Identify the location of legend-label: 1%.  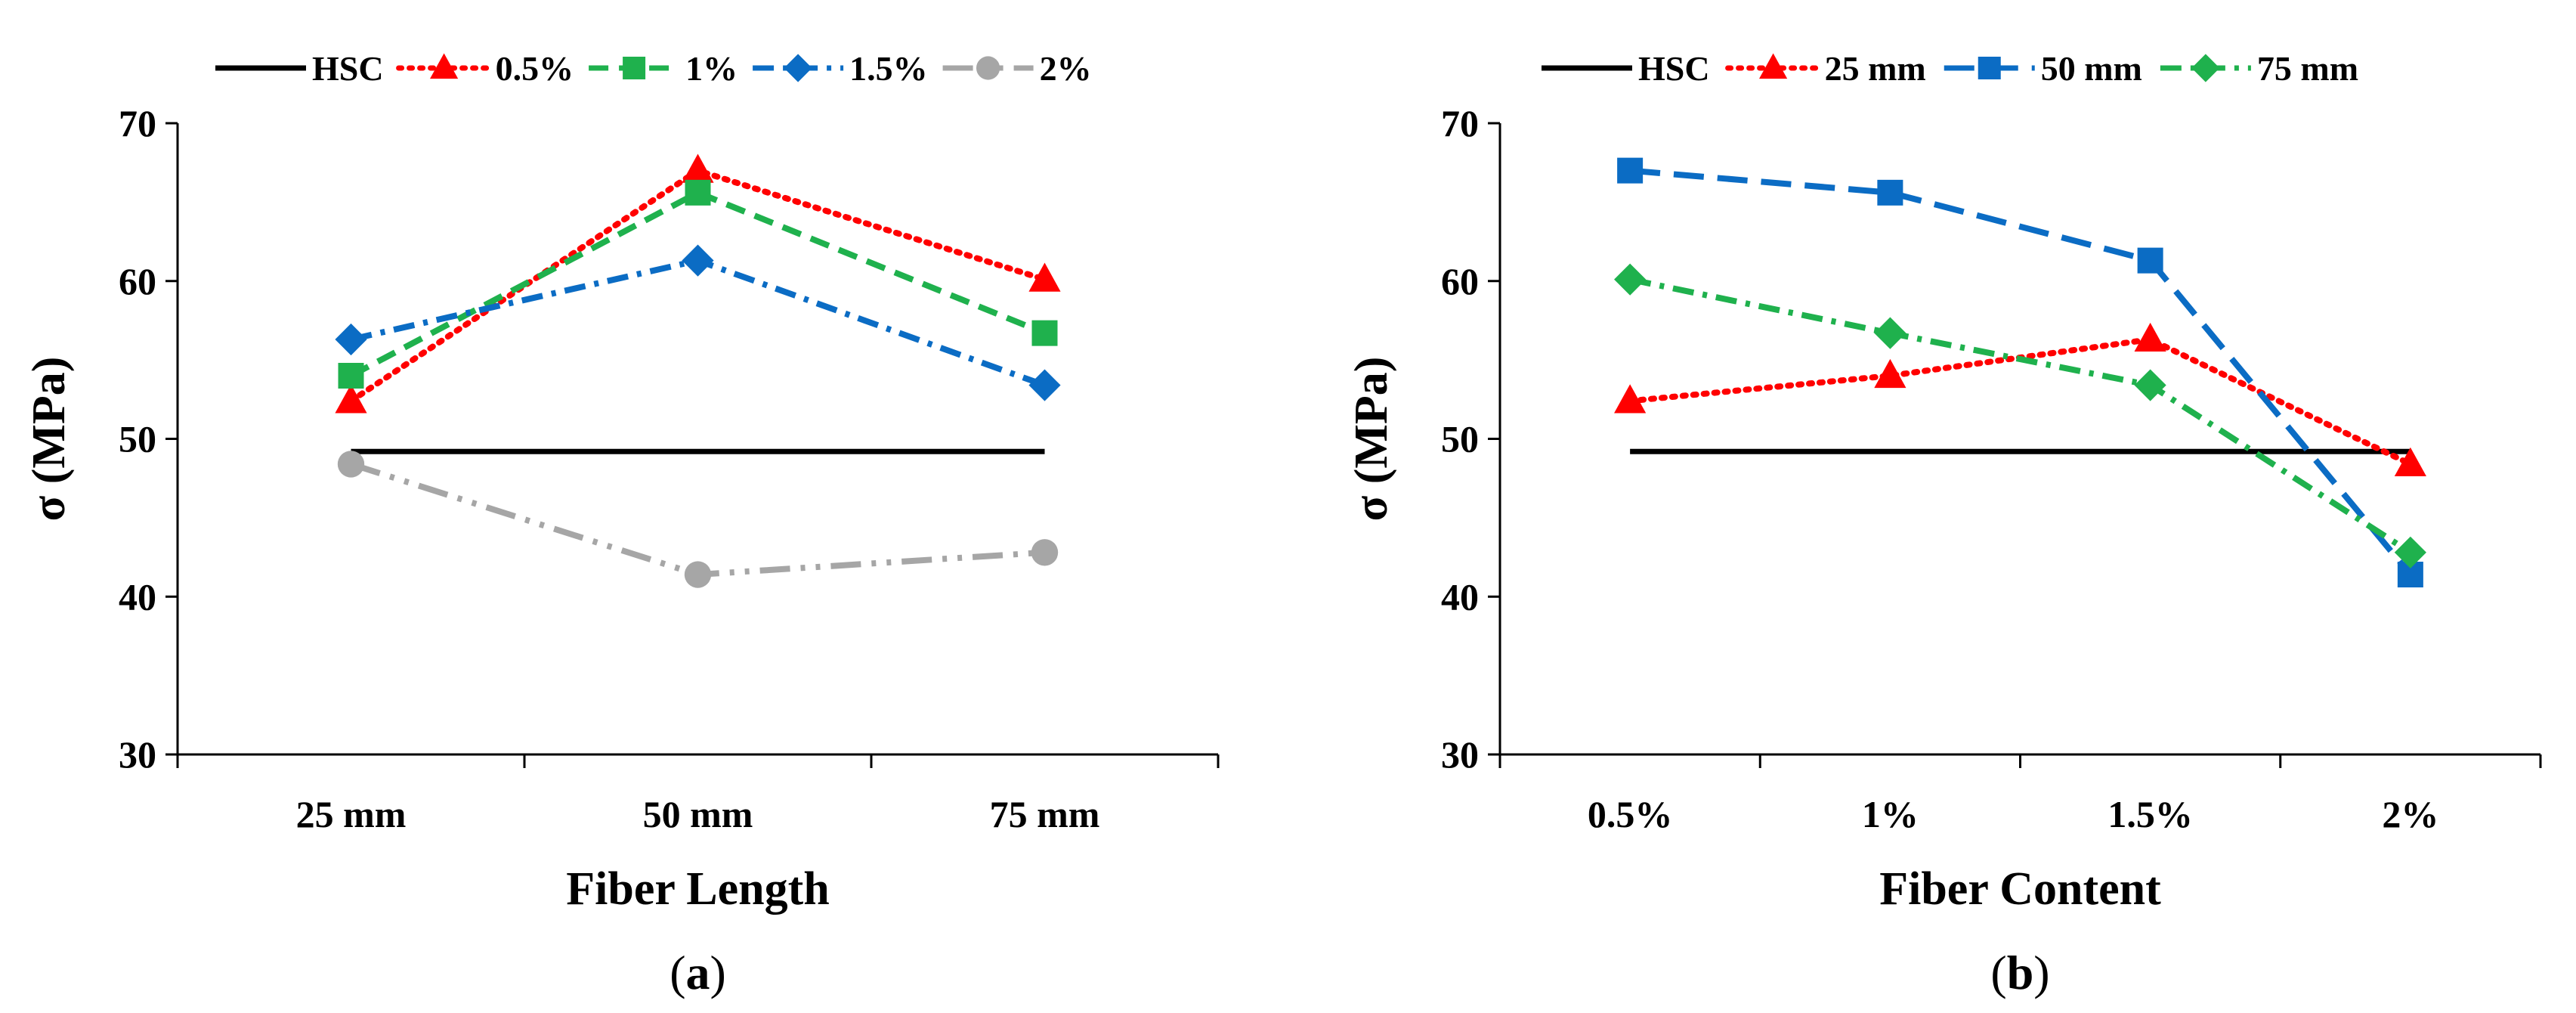
(711, 68).